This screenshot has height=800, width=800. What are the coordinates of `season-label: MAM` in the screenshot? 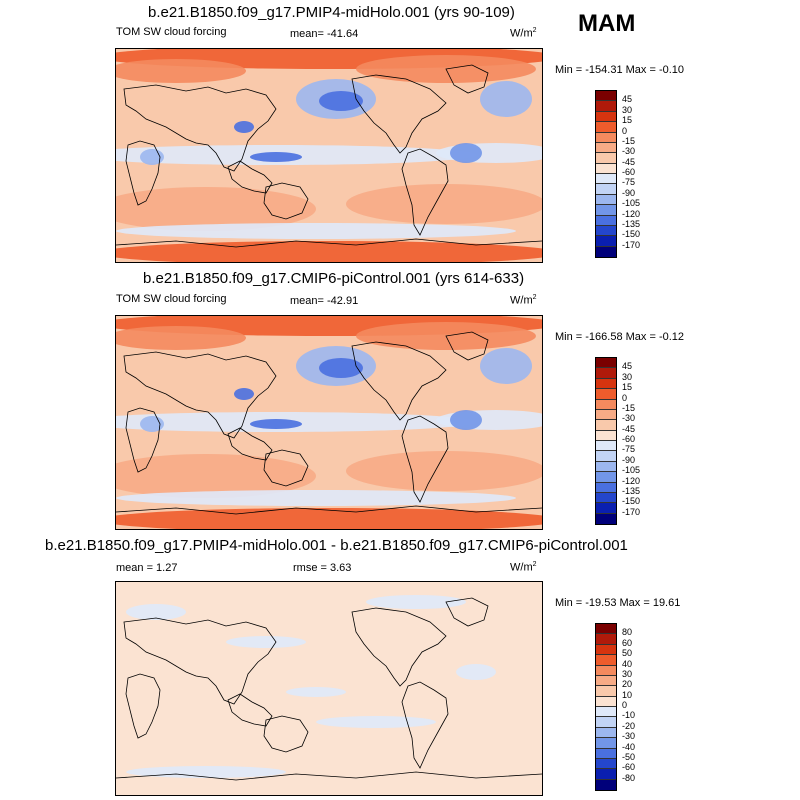 It's located at (607, 23).